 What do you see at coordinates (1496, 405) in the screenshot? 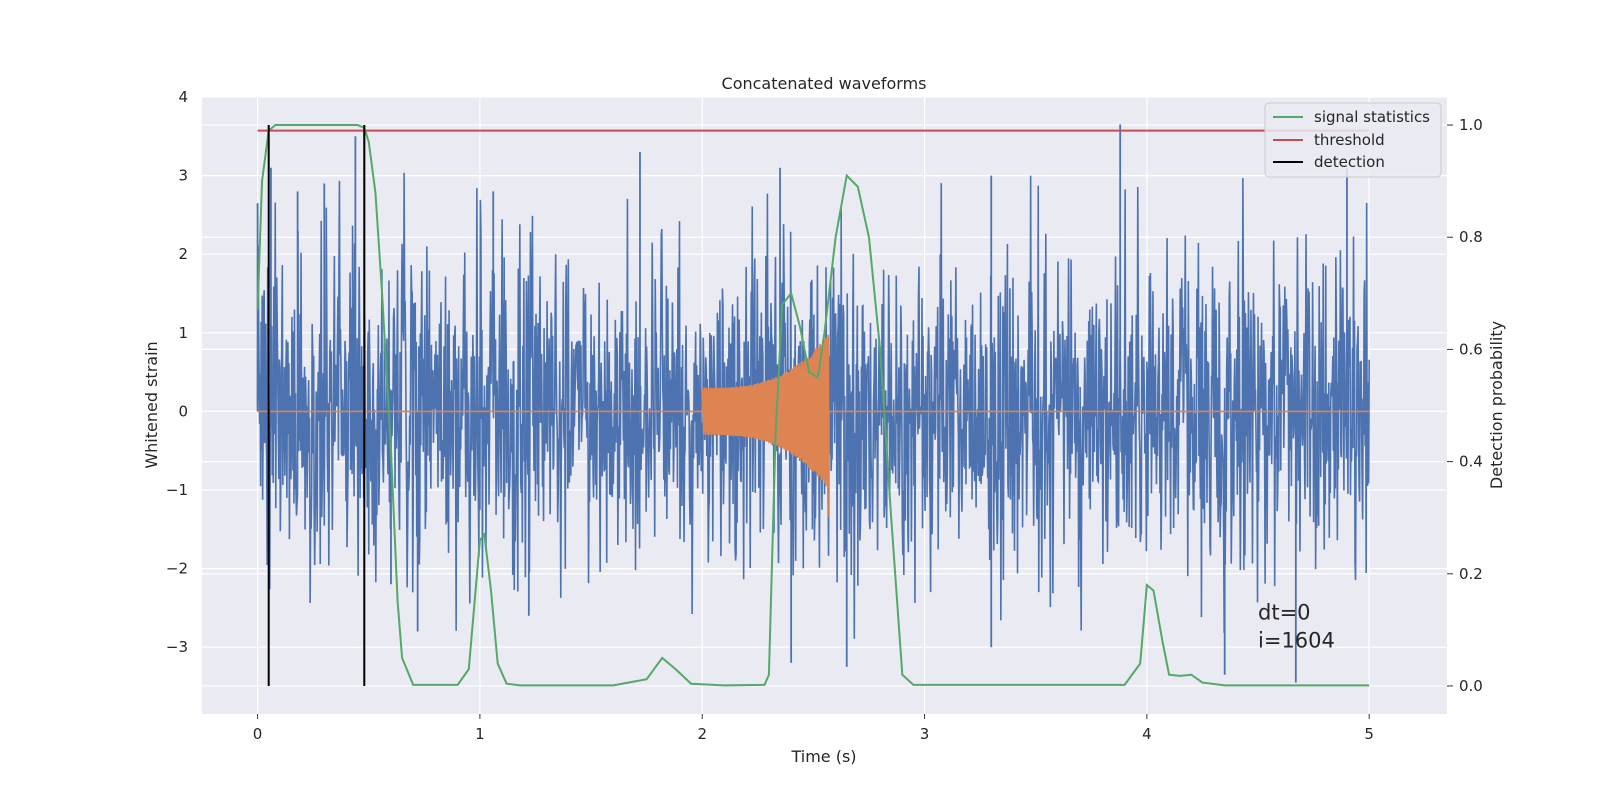
I see `y2-axis-title: Detection probability` at bounding box center [1496, 405].